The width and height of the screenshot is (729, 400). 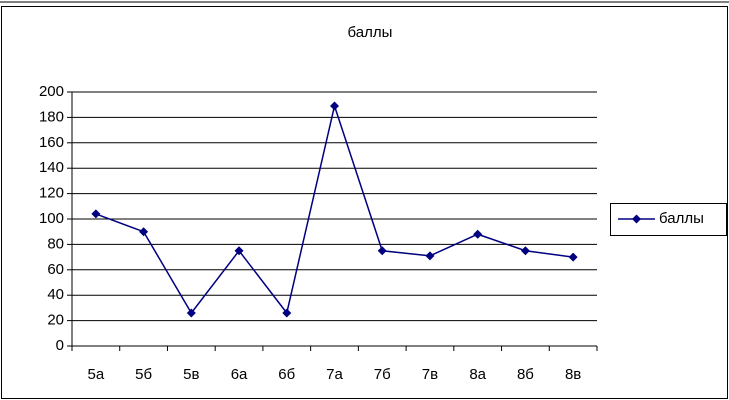 What do you see at coordinates (55, 269) in the screenshot?
I see `y-tick-label: 60` at bounding box center [55, 269].